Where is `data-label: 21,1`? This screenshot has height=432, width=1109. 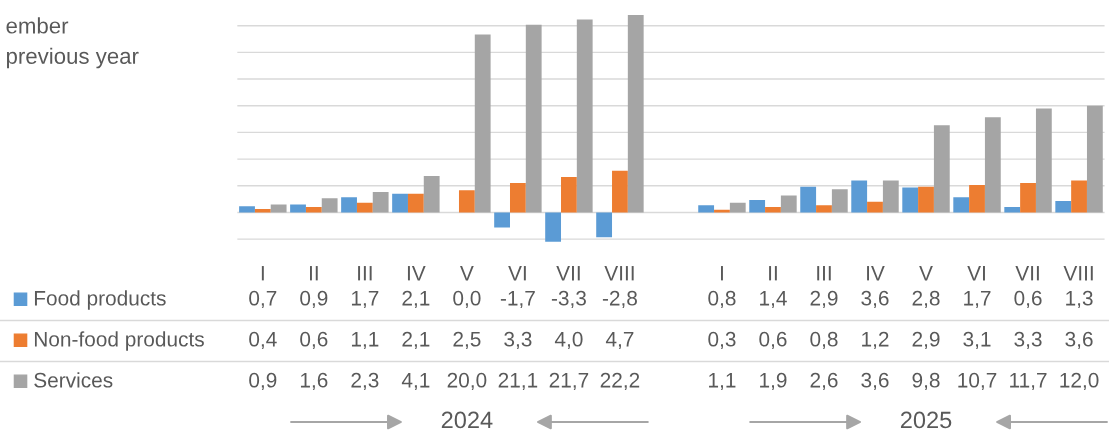 data-label: 21,1 is located at coordinates (518, 381).